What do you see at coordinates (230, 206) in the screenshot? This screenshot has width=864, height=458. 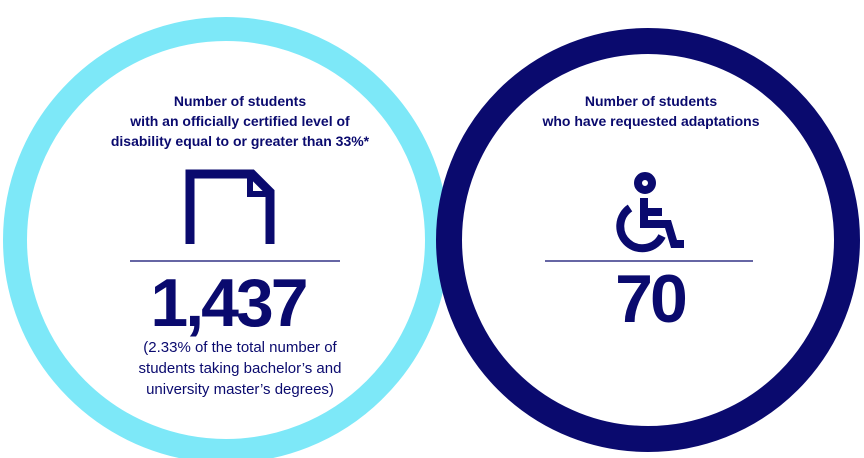 I see `document-icon` at bounding box center [230, 206].